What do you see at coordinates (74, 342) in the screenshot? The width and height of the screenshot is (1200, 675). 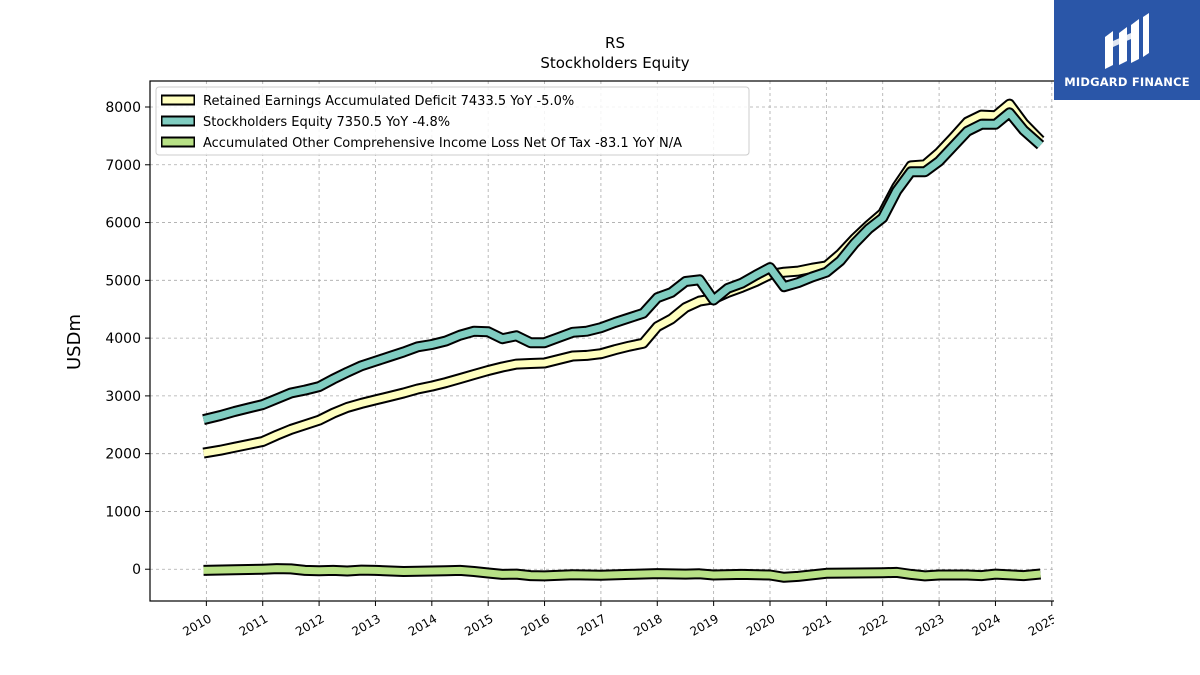 I see `y-axis-label: USDm` at bounding box center [74, 342].